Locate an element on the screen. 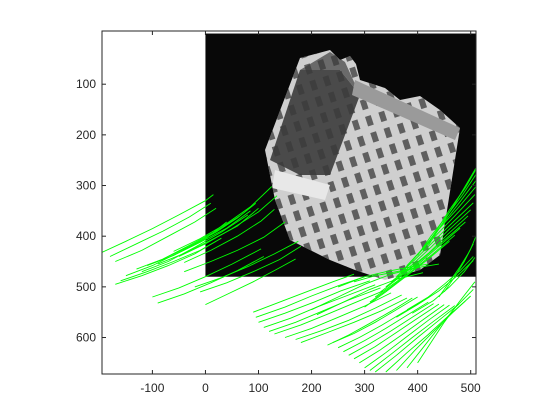  y-tick-label: 400 is located at coordinates (86, 236).